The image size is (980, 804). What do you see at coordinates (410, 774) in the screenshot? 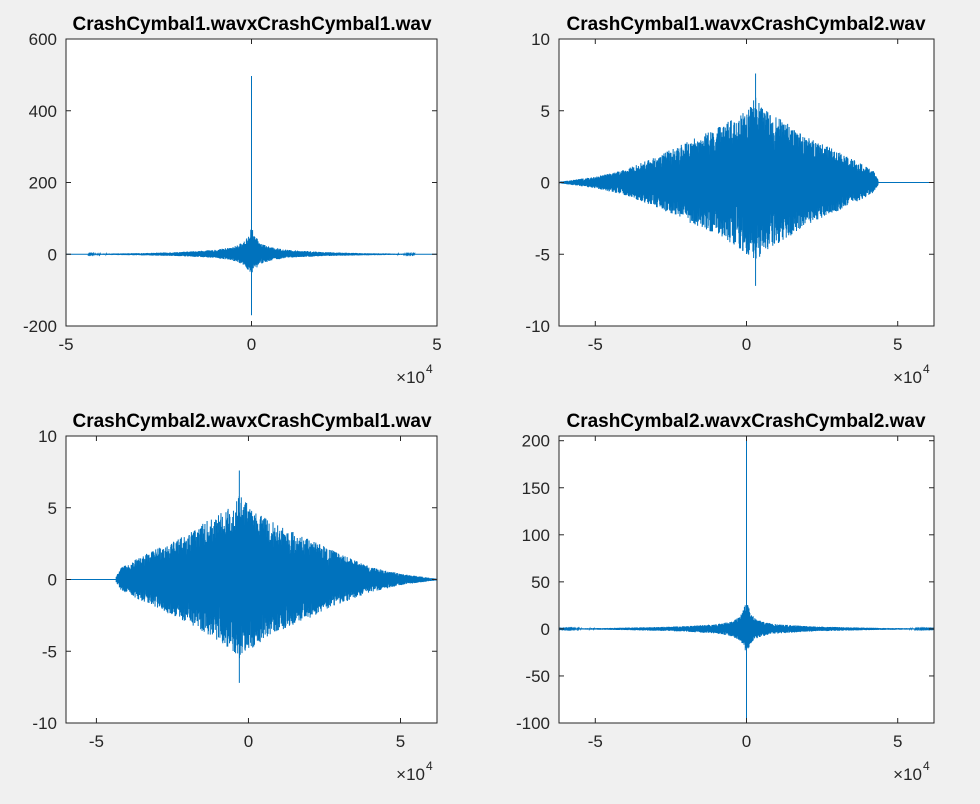
I see `subplot-3-x-exponent-label: ×10` at bounding box center [410, 774].